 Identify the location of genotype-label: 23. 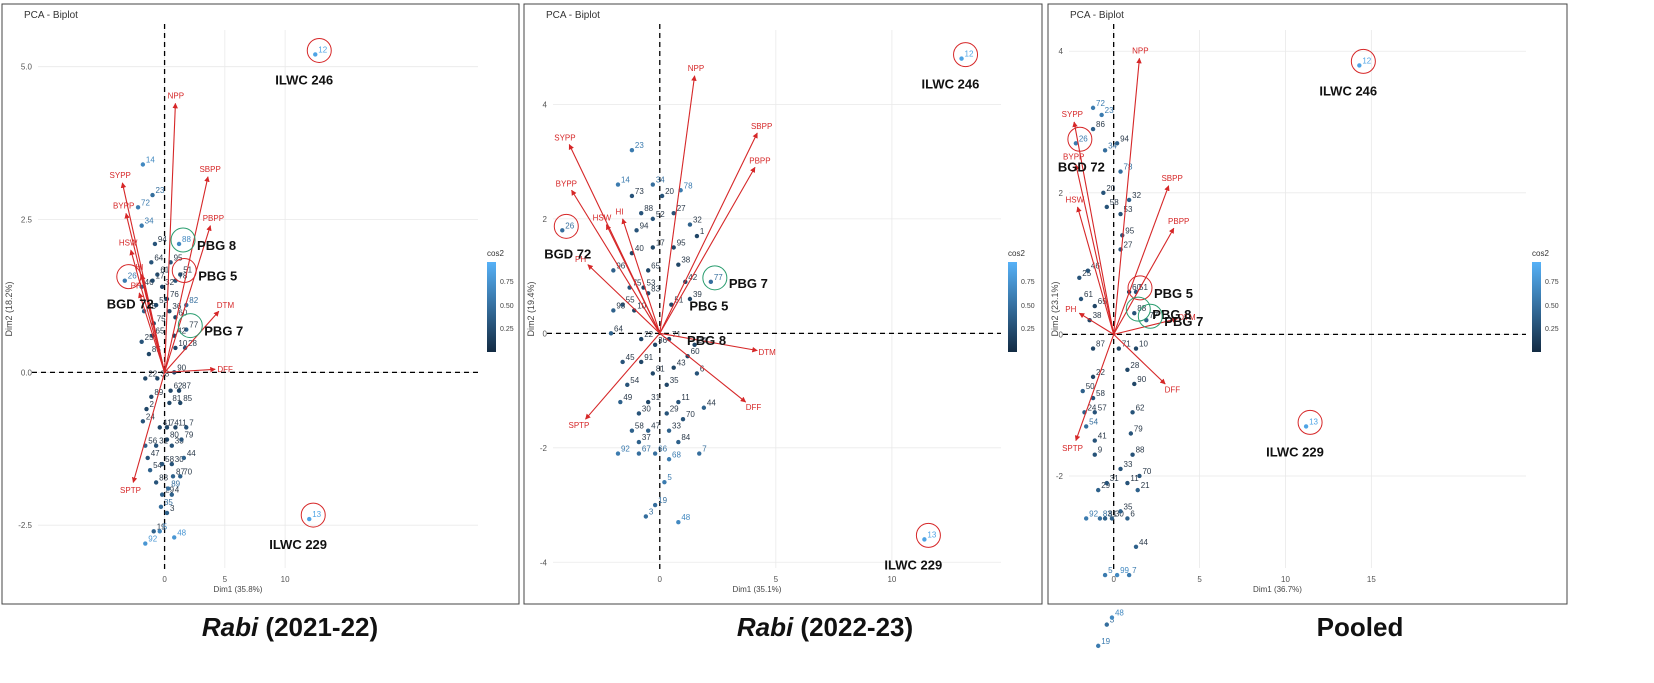
(160, 190).